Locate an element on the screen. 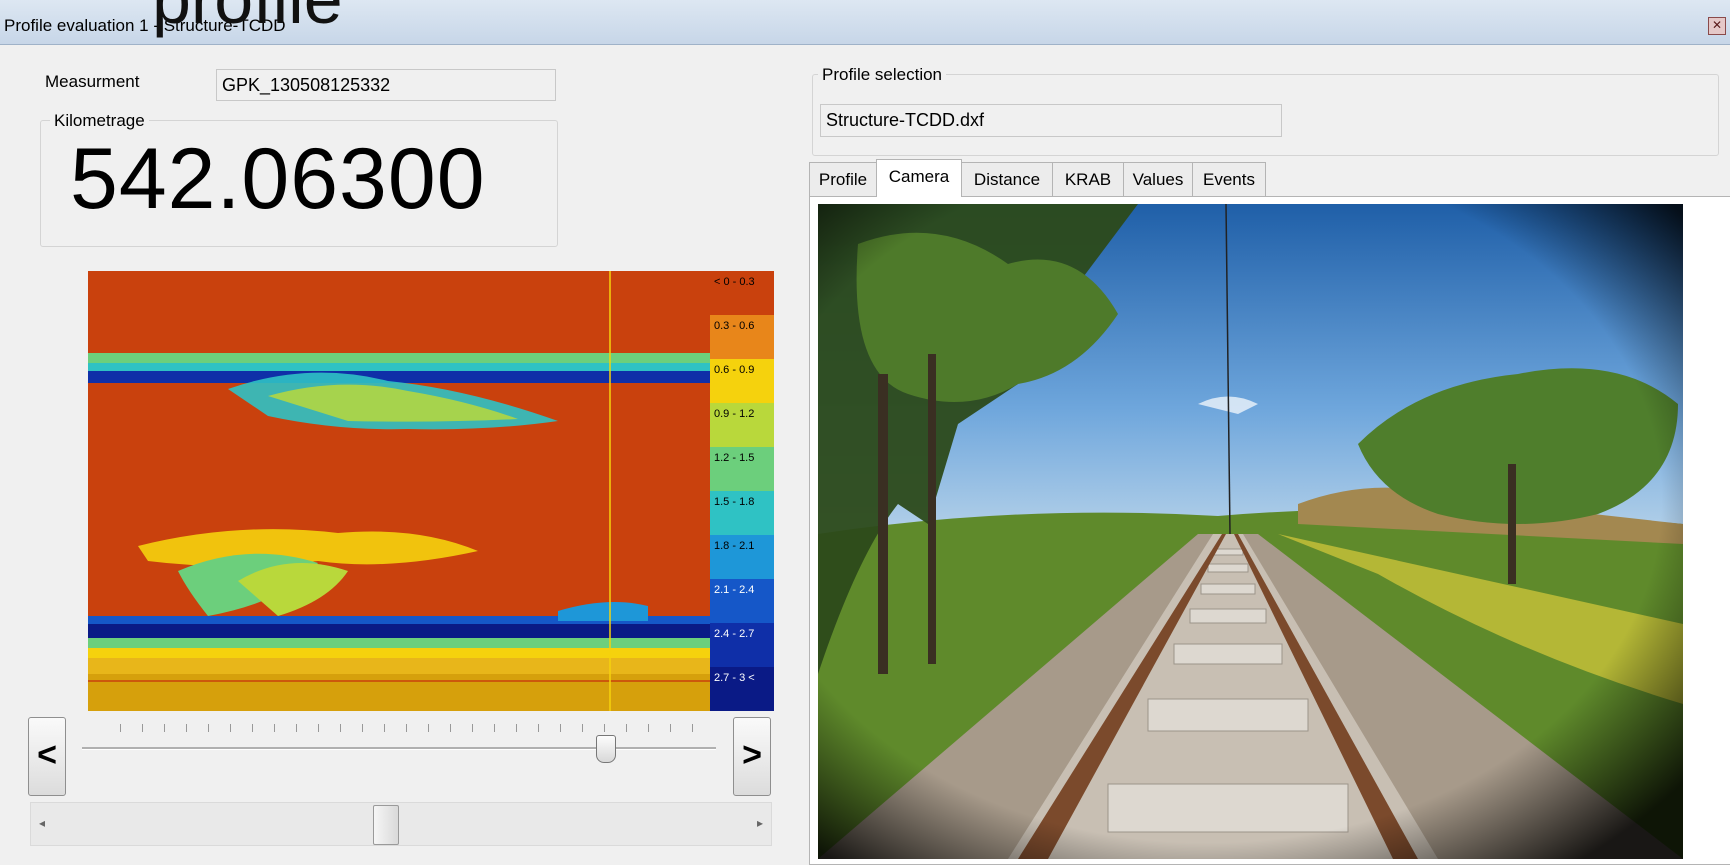 The width and height of the screenshot is (1730, 865). legend-label: 1.8 - 2.1 is located at coordinates (734, 546).